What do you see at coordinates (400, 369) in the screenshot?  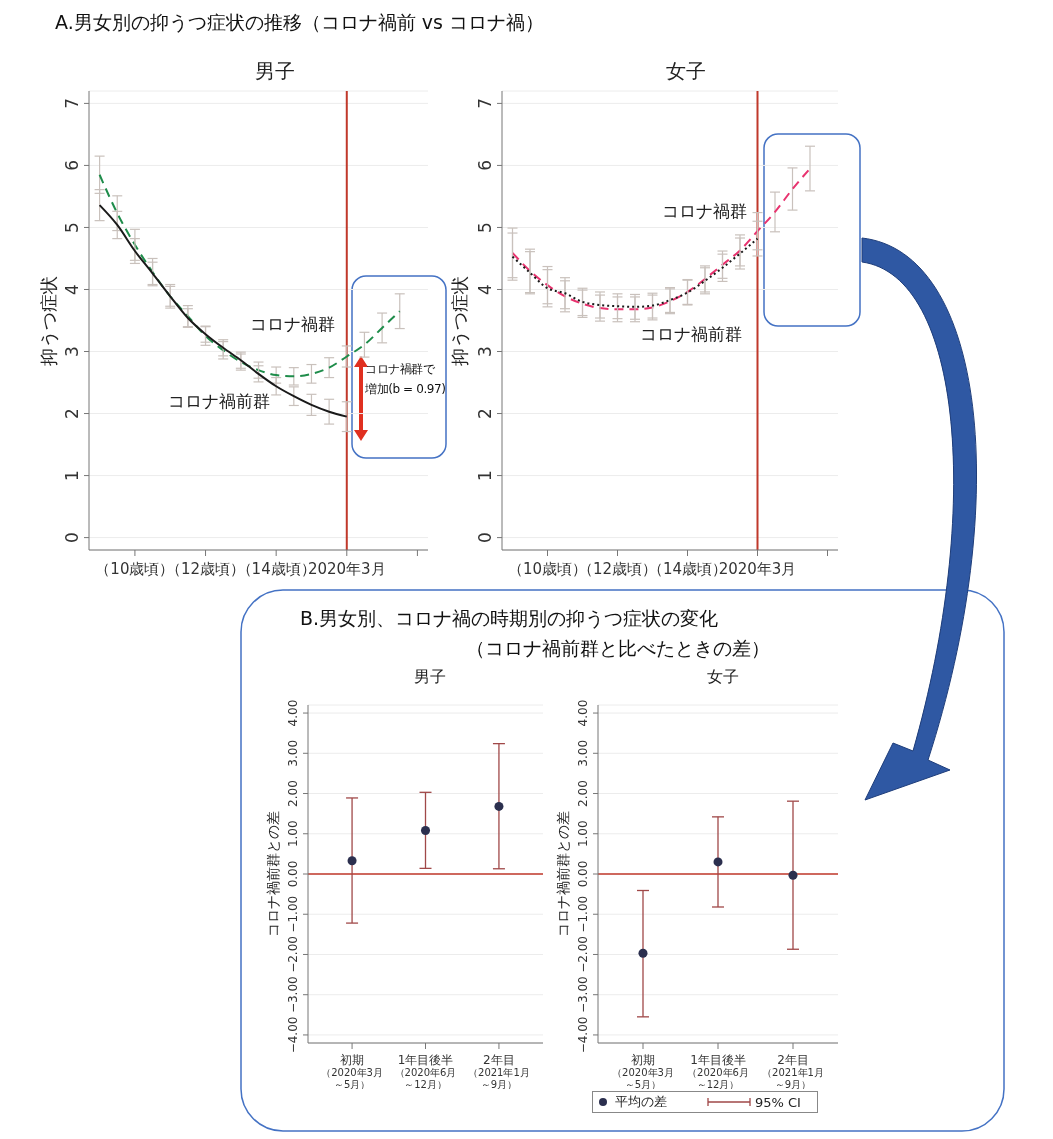 I see `annotation: コロナ禍群で` at bounding box center [400, 369].